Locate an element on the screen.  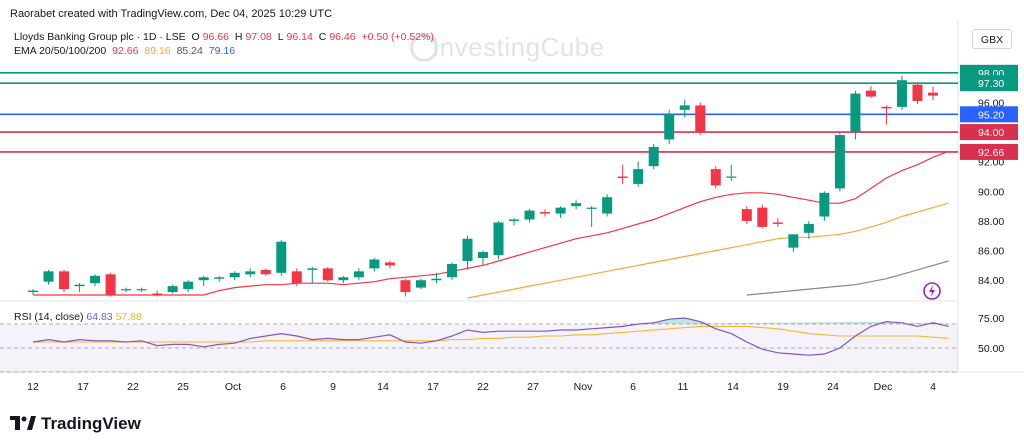
open-label: O is located at coordinates (195, 37).